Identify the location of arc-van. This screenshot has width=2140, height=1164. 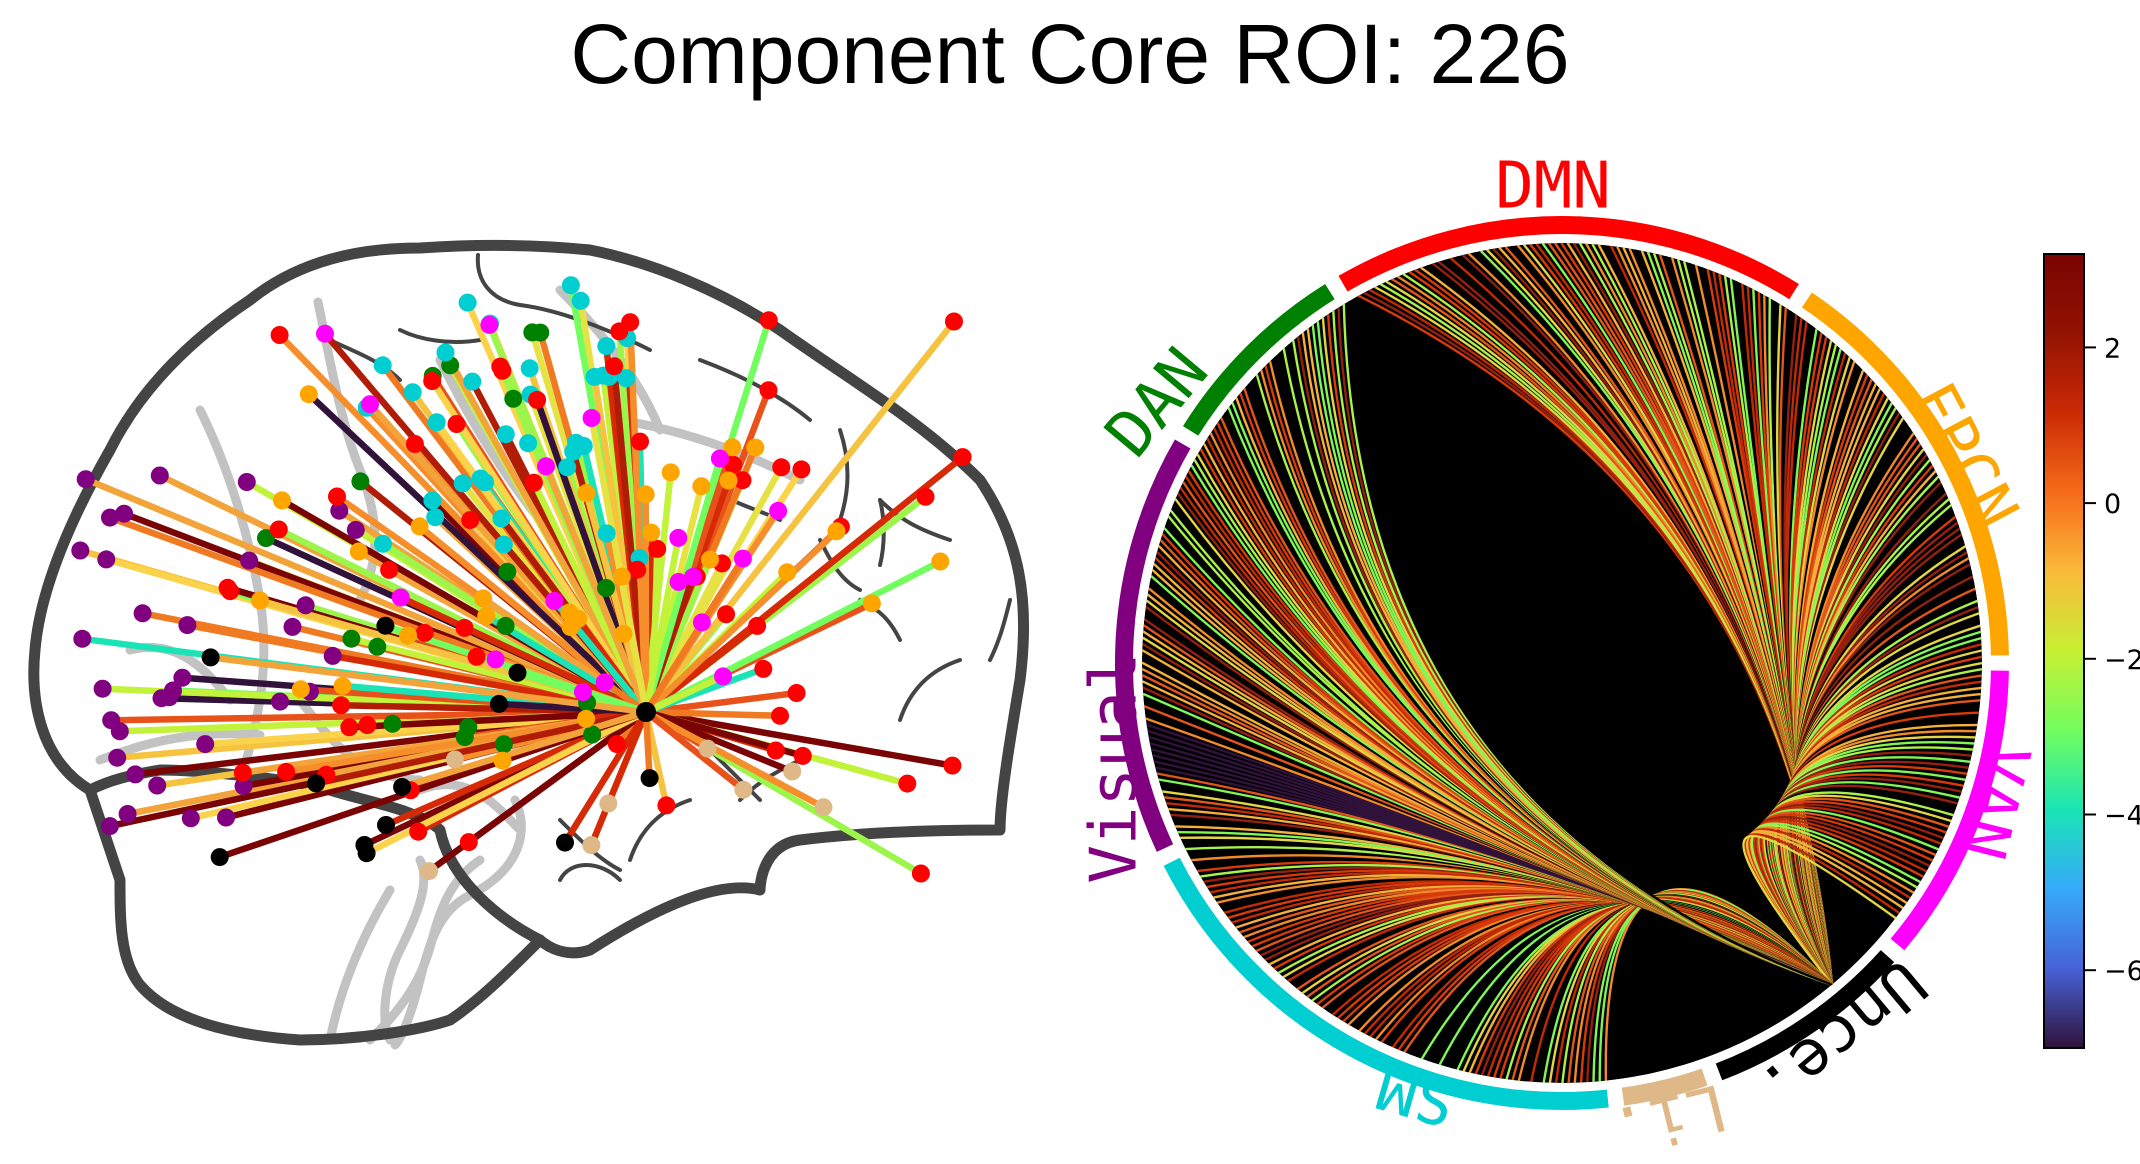
(1949, 810).